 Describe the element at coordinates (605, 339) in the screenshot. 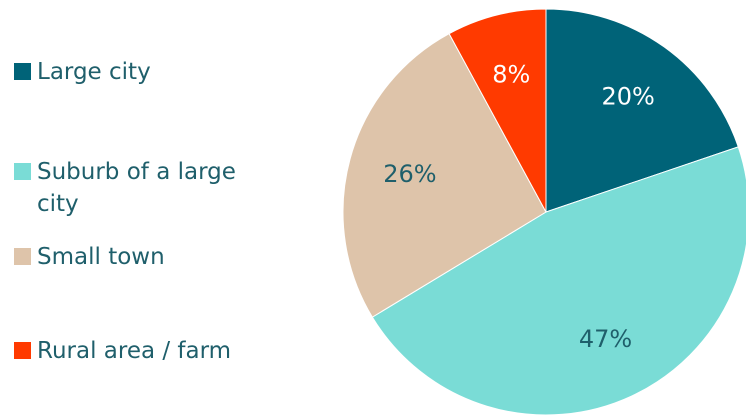

I see `pie-label-1: 47%` at that location.